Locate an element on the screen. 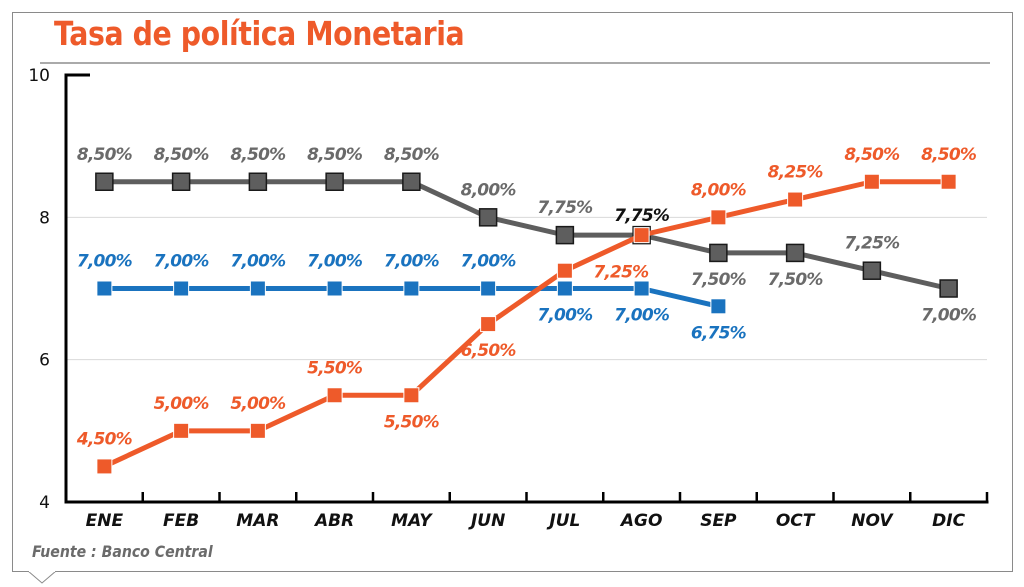  y-tick-label: 10 is located at coordinates (39, 76).